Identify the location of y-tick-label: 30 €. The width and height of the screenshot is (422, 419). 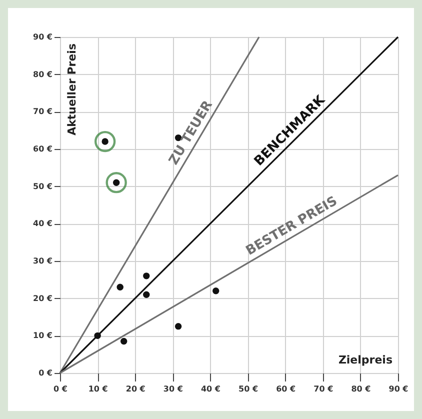
(43, 261).